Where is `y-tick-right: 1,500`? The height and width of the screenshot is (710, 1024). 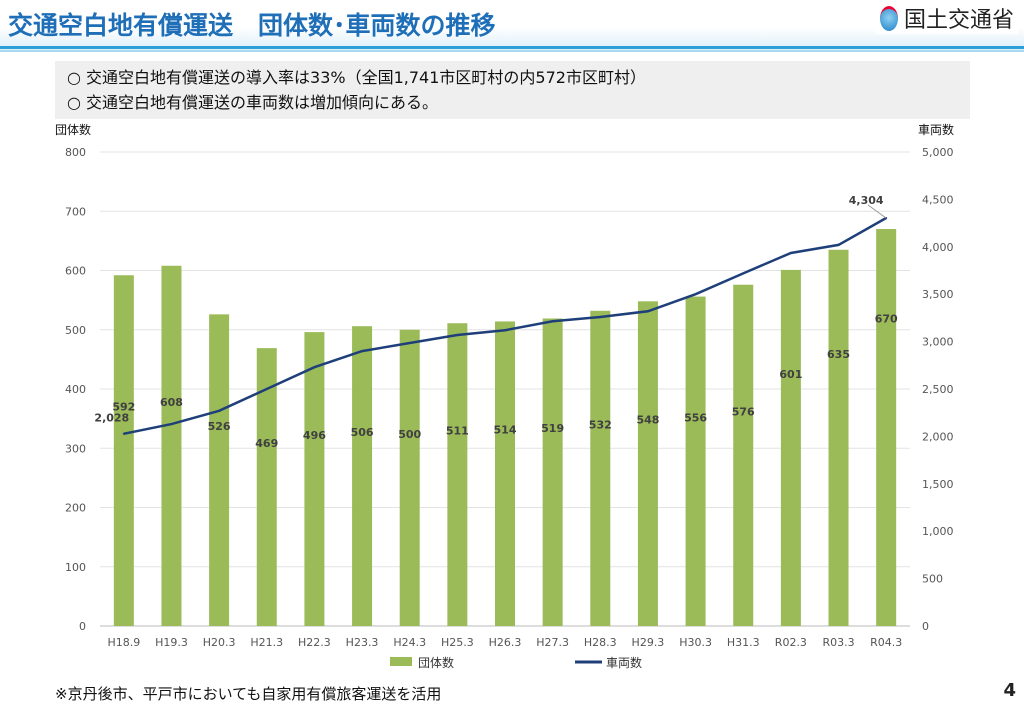 y-tick-right: 1,500 is located at coordinates (938, 484).